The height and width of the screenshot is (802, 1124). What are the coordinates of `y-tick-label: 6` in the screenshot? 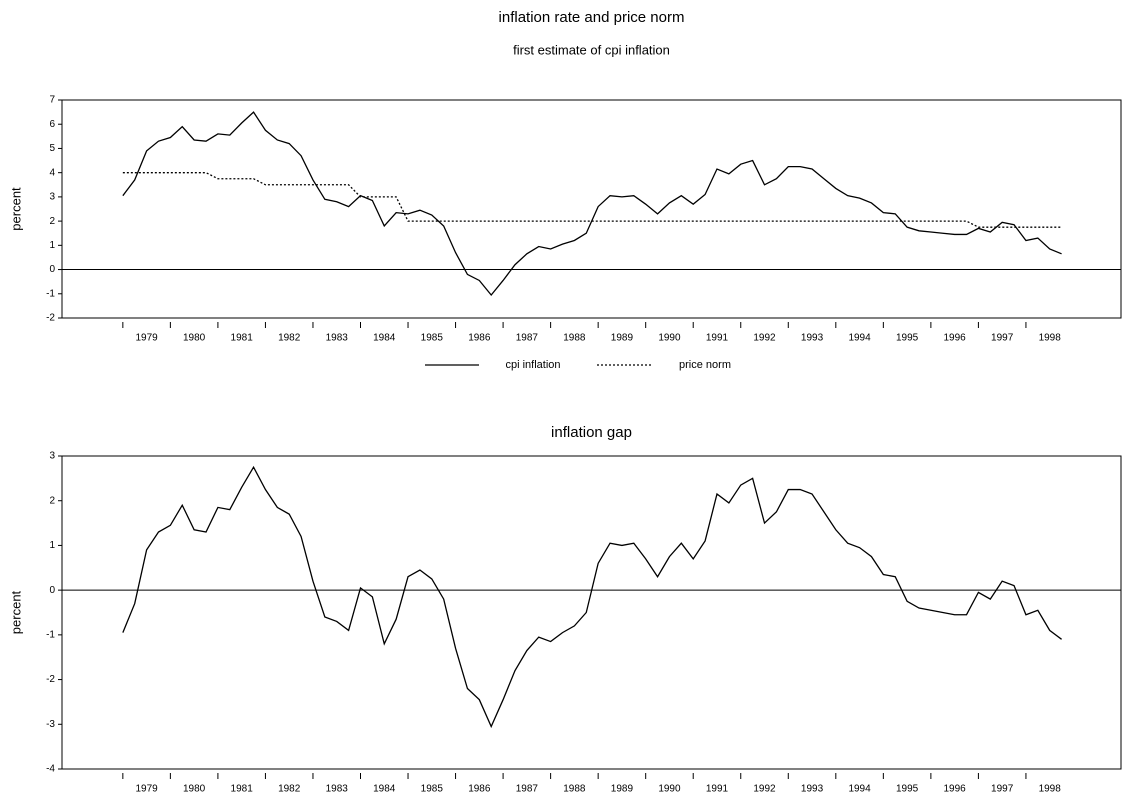 It's located at (52, 124).